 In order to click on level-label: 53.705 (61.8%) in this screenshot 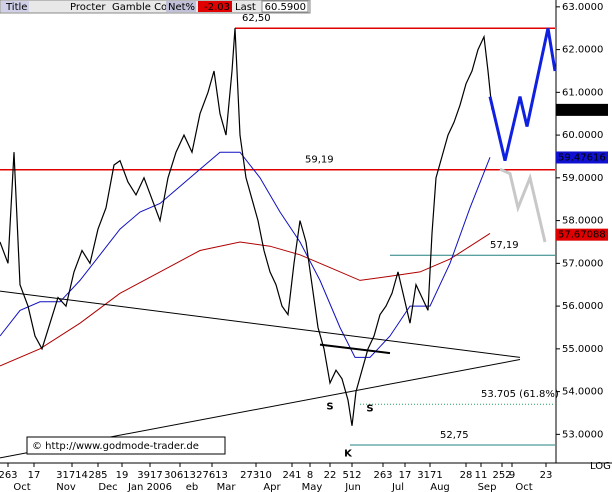, I will do `click(520, 394)`.